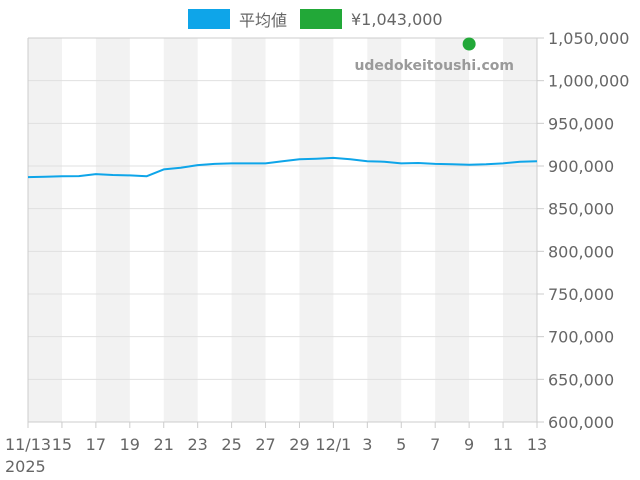  What do you see at coordinates (333, 444) in the screenshot?
I see `x-tick-label: 12/1` at bounding box center [333, 444].